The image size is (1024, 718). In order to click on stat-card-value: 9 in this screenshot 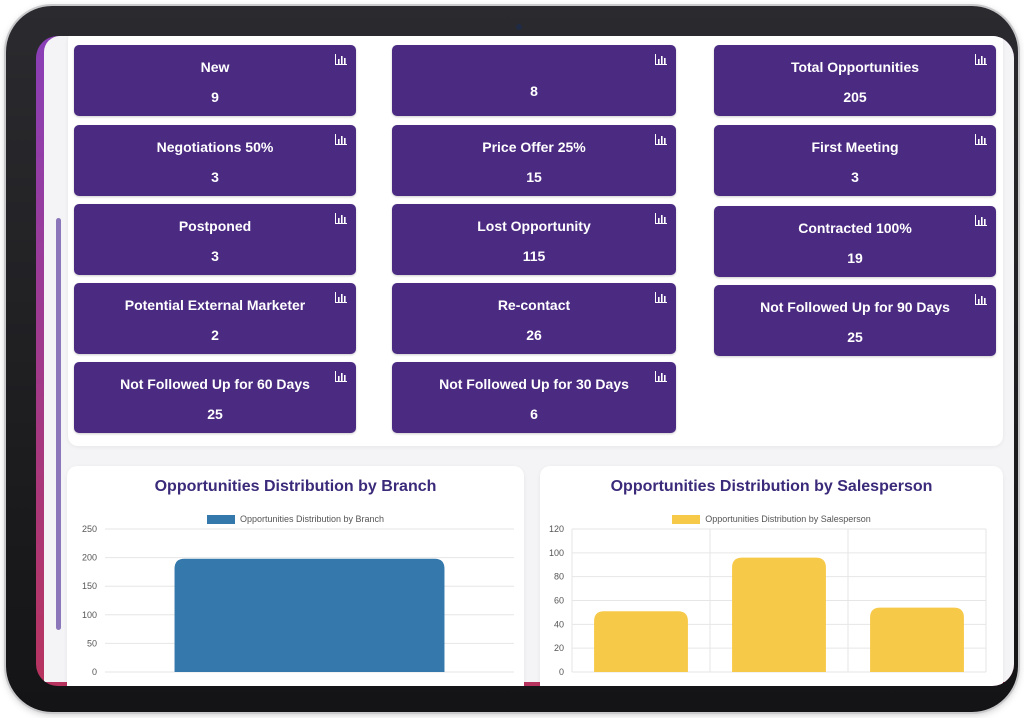, I will do `click(215, 97)`.